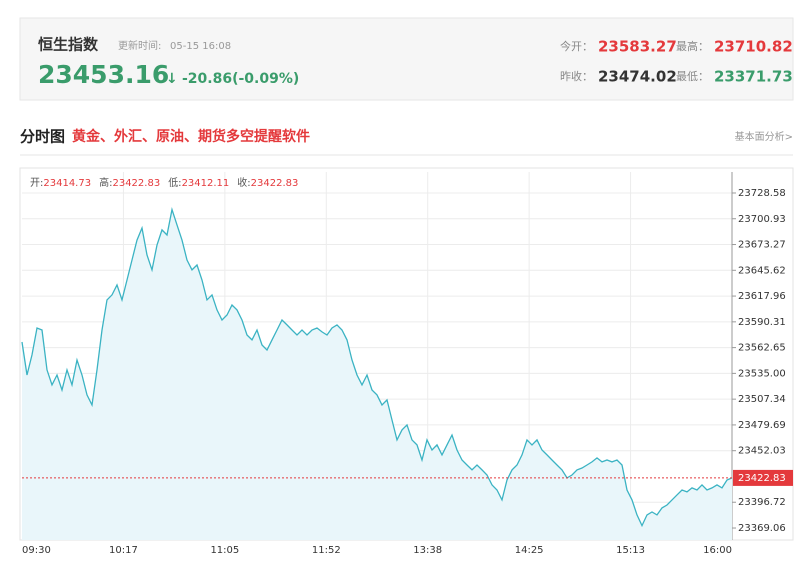  What do you see at coordinates (326, 550) in the screenshot?
I see `x-tick-label: 11:52` at bounding box center [326, 550].